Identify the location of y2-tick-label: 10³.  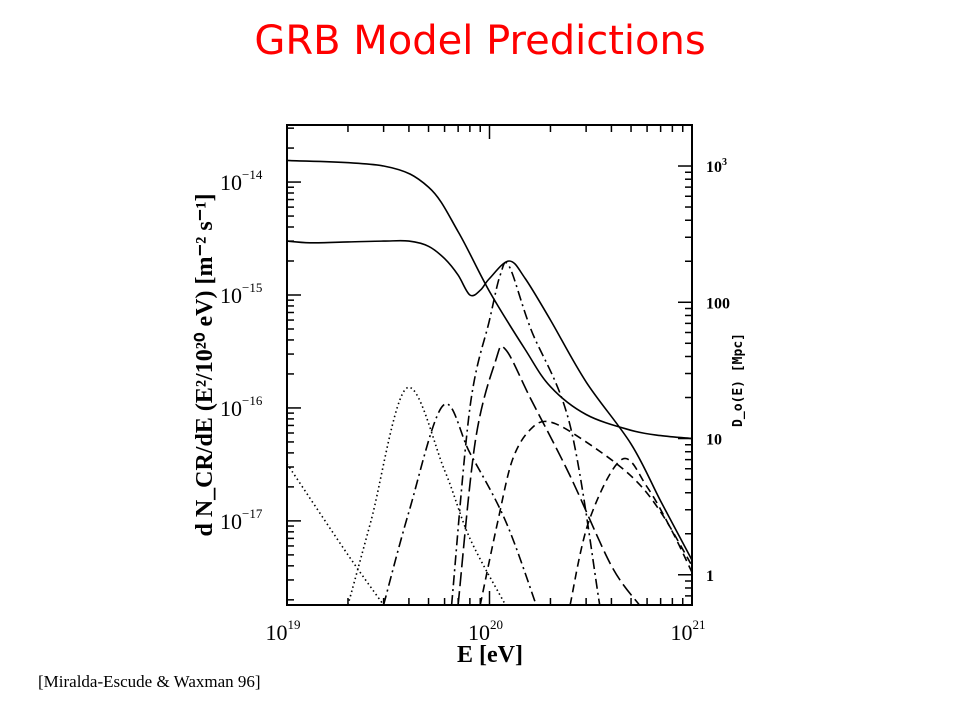
(716, 166).